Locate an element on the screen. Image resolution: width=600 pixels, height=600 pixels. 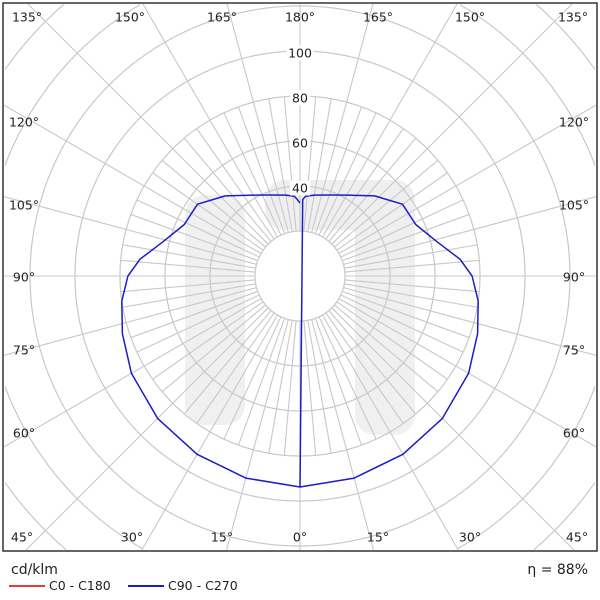
grid-circle is located at coordinates (300, 276).